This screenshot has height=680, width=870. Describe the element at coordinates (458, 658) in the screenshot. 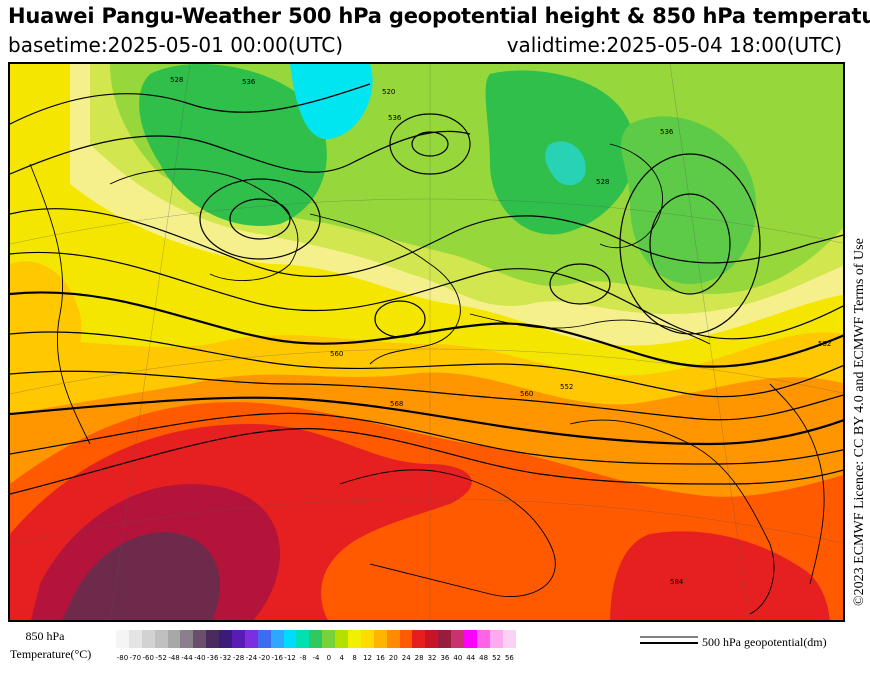

I see `colorbar-tick-label: 40` at that location.